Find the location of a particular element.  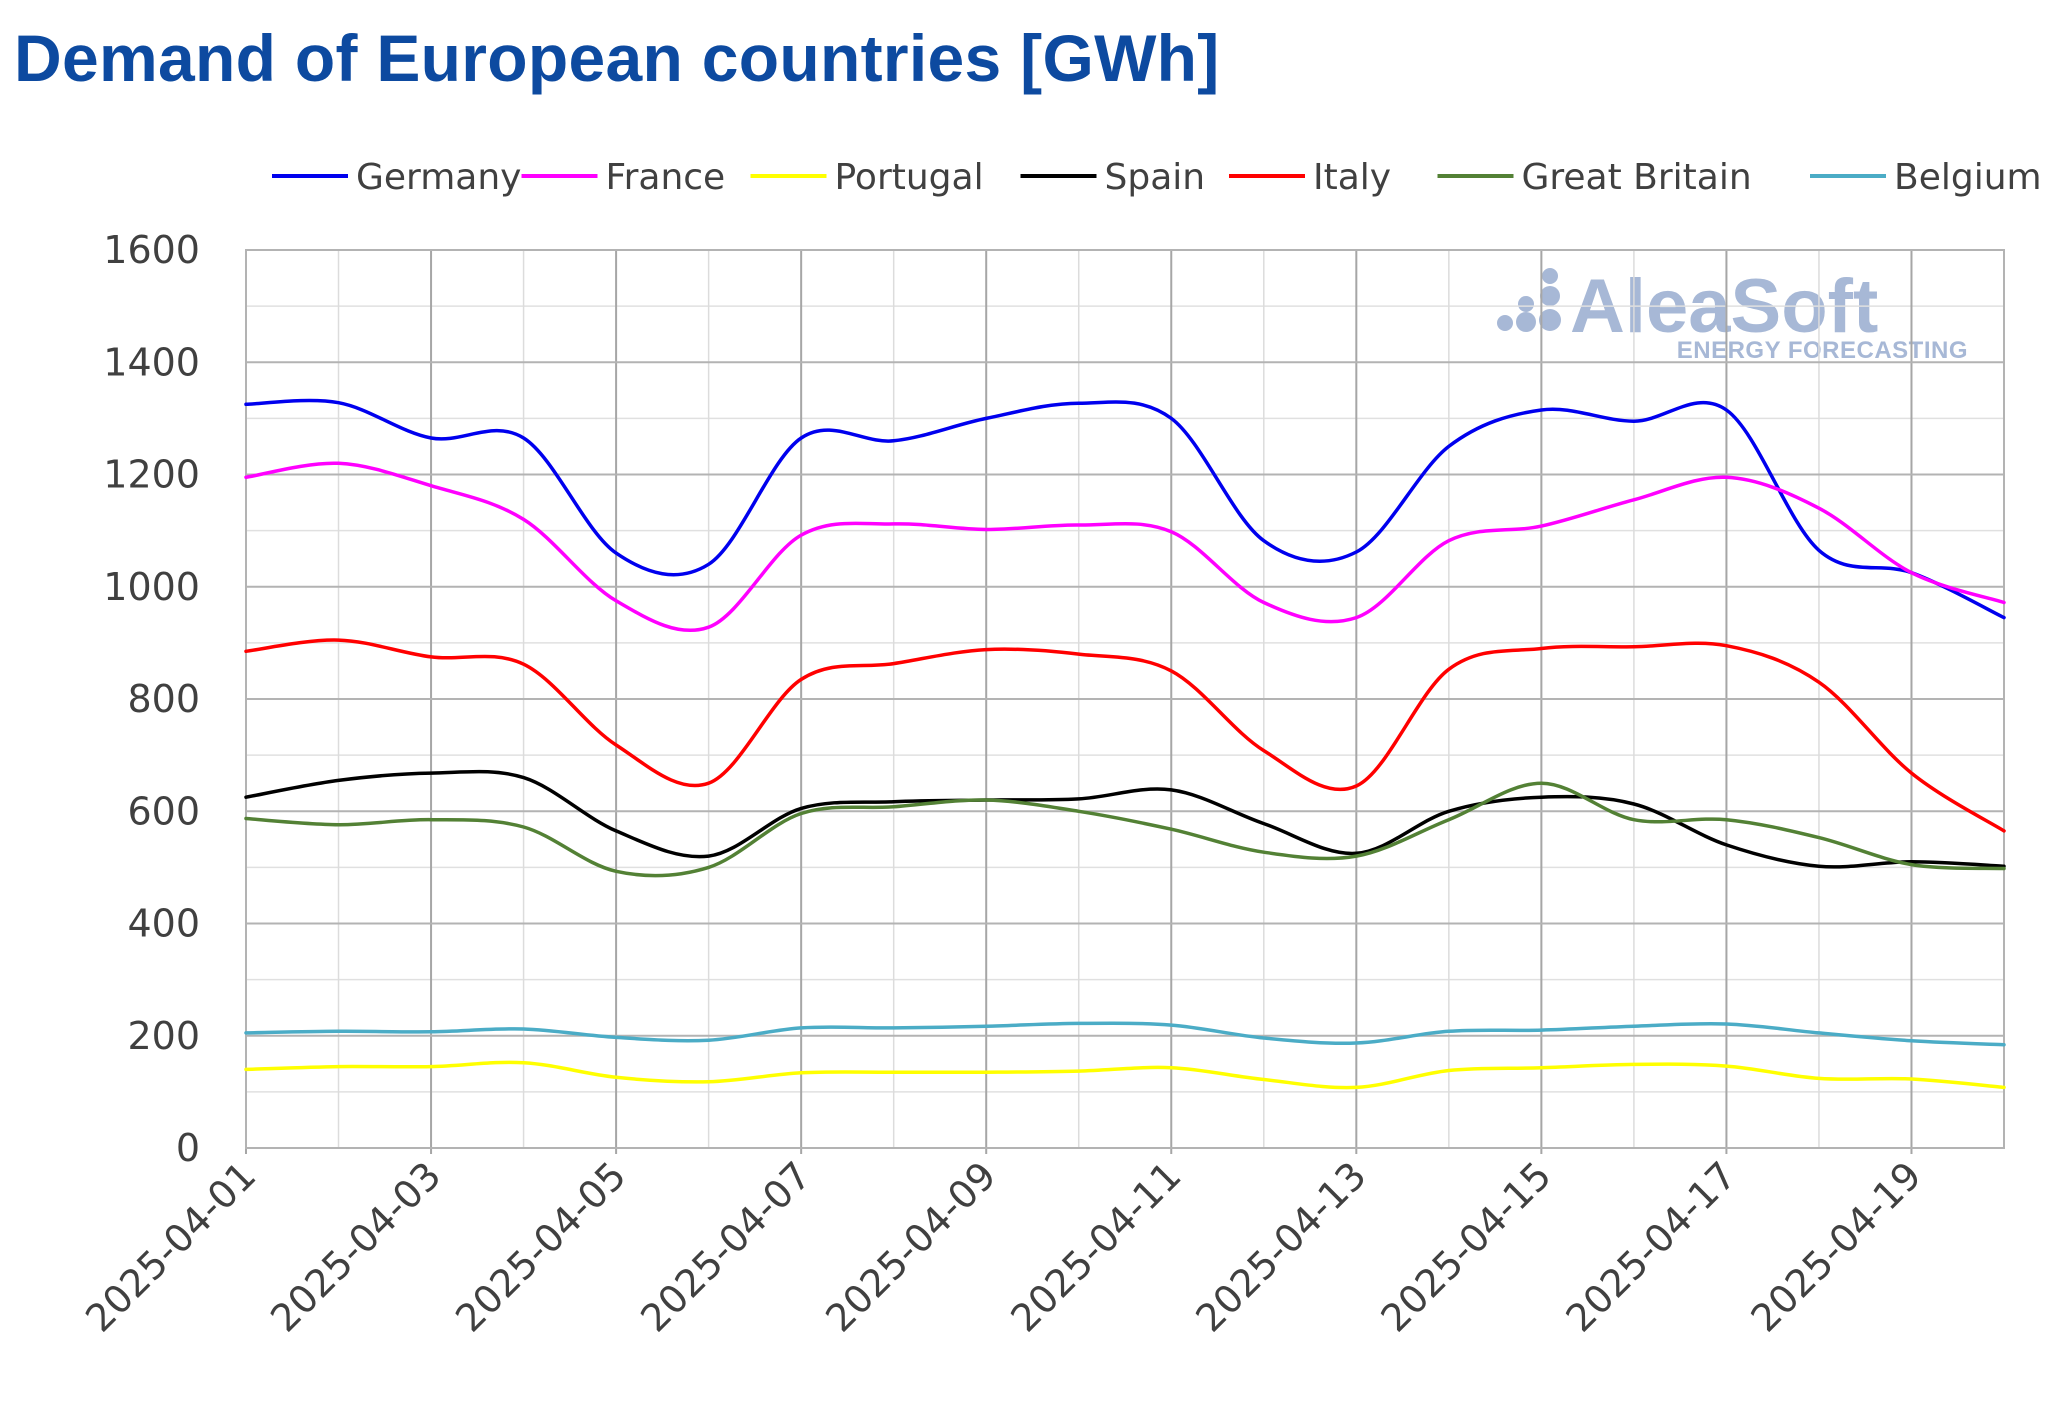

legend-item-portugal: Portugal is located at coordinates (867, 177).